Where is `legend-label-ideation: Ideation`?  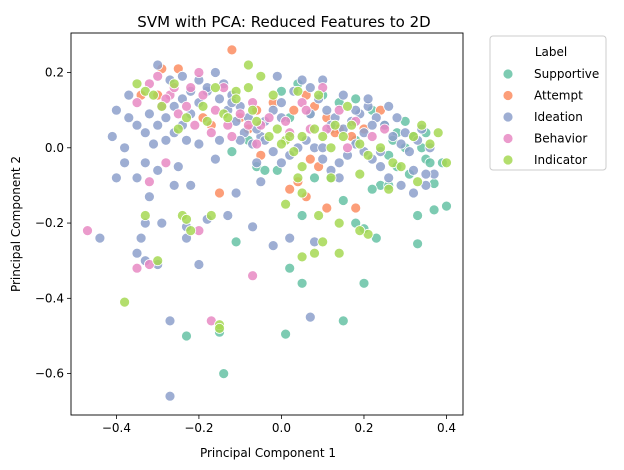
legend-label-ideation: Ideation is located at coordinates (558, 117).